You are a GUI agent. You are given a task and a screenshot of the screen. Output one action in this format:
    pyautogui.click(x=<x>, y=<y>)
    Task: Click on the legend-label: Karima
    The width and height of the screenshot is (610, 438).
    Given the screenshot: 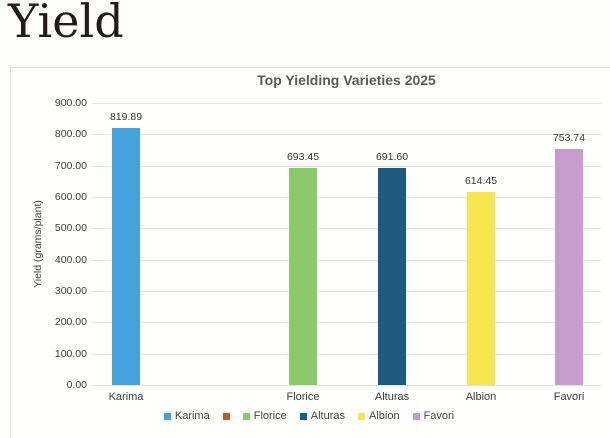 What is the action you would take?
    pyautogui.click(x=192, y=416)
    